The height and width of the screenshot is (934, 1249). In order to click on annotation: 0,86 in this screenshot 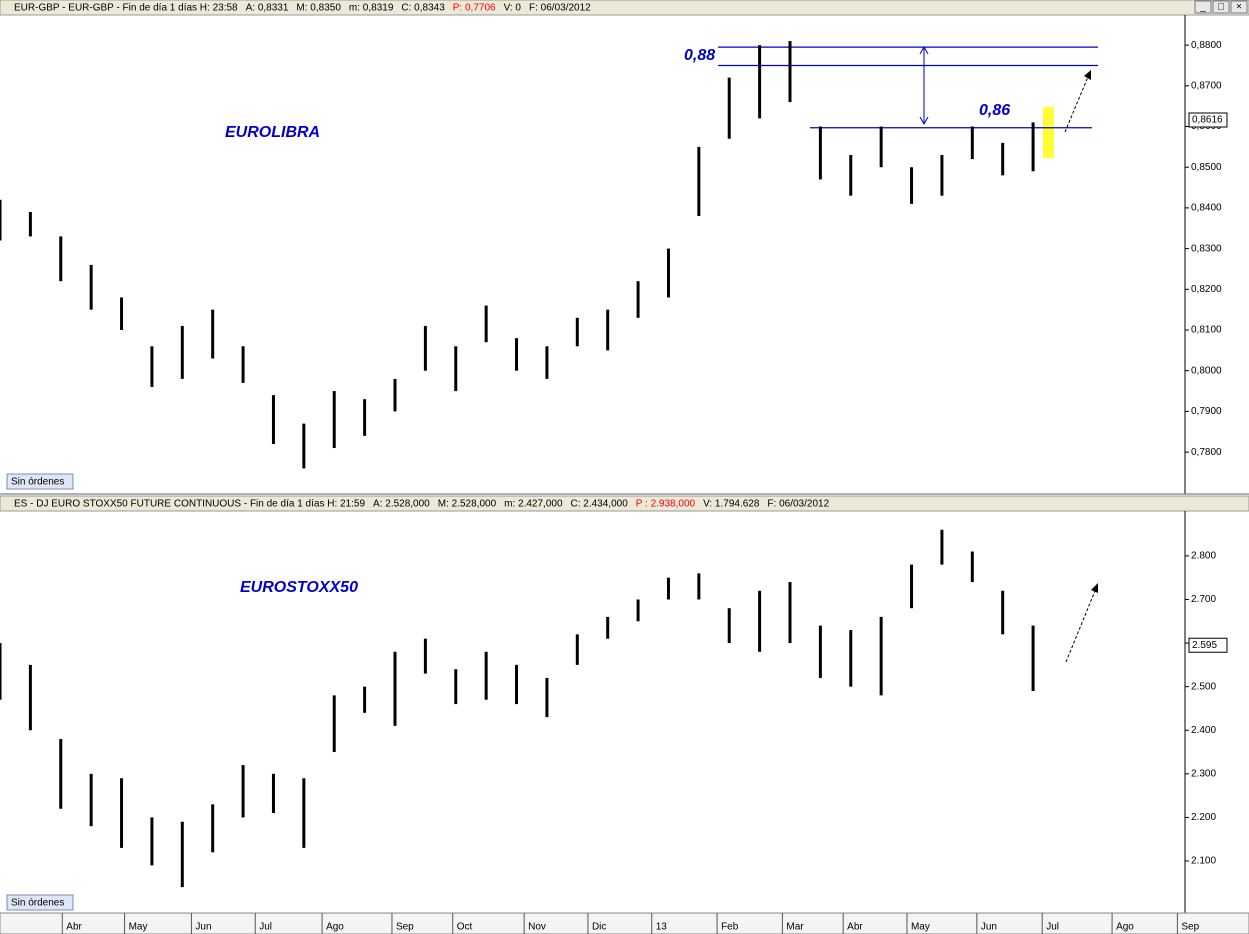, I will do `click(994, 110)`.